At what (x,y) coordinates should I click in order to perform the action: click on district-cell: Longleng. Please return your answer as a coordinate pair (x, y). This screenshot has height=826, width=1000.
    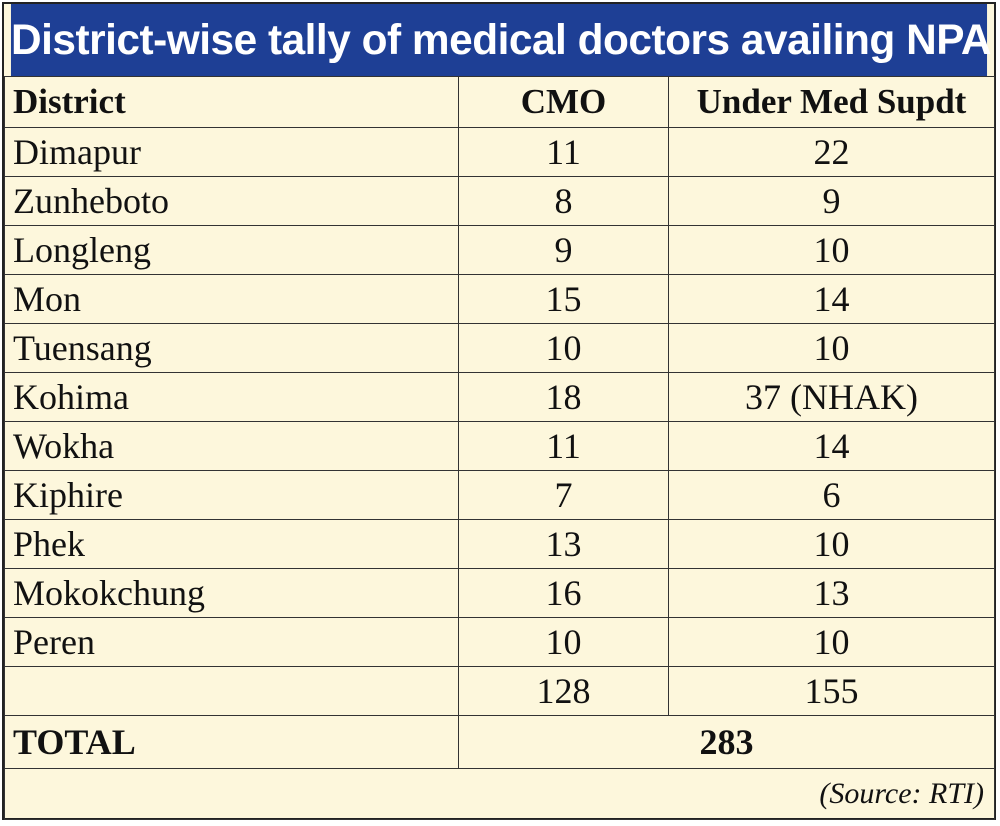
    Looking at the image, I should click on (231, 250).